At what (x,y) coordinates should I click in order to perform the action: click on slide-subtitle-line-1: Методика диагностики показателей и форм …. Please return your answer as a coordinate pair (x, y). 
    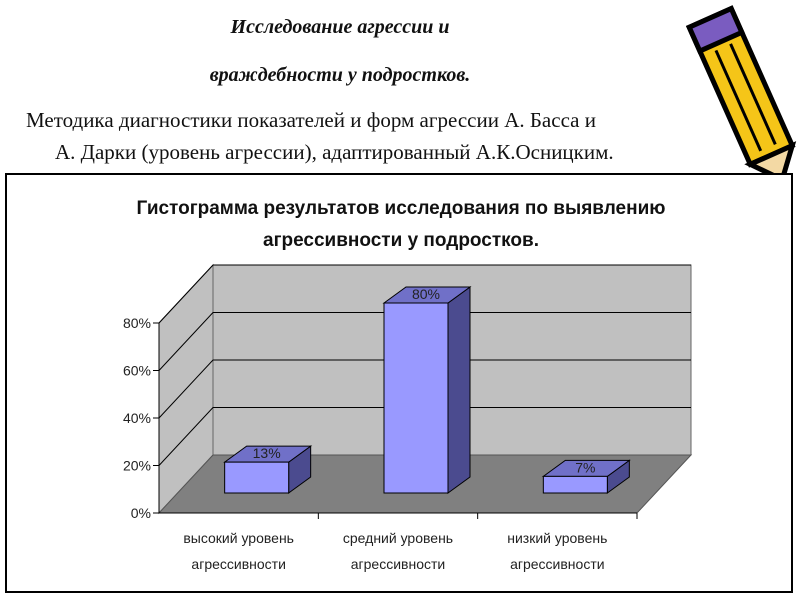
    Looking at the image, I should click on (311, 120).